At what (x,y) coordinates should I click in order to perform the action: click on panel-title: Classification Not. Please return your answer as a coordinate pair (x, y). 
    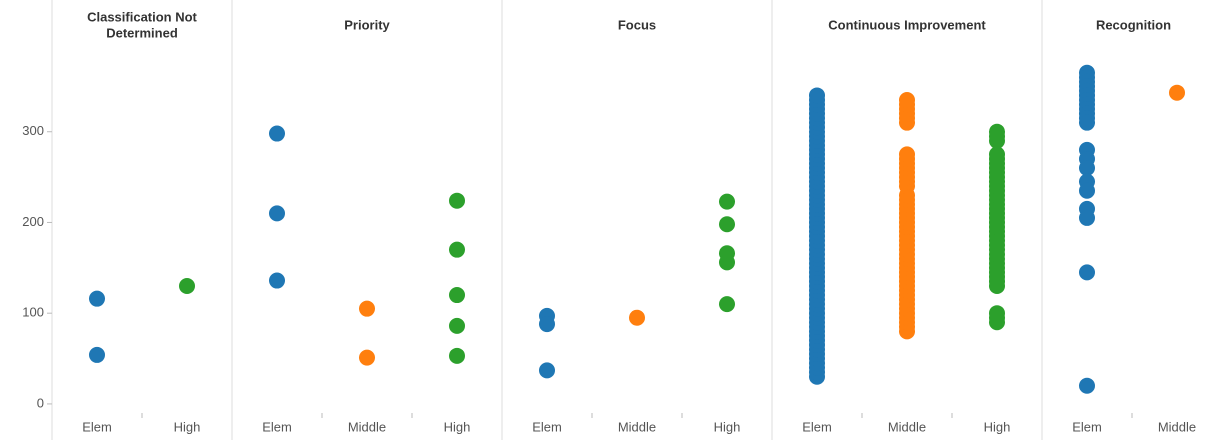
    Looking at the image, I should click on (142, 16).